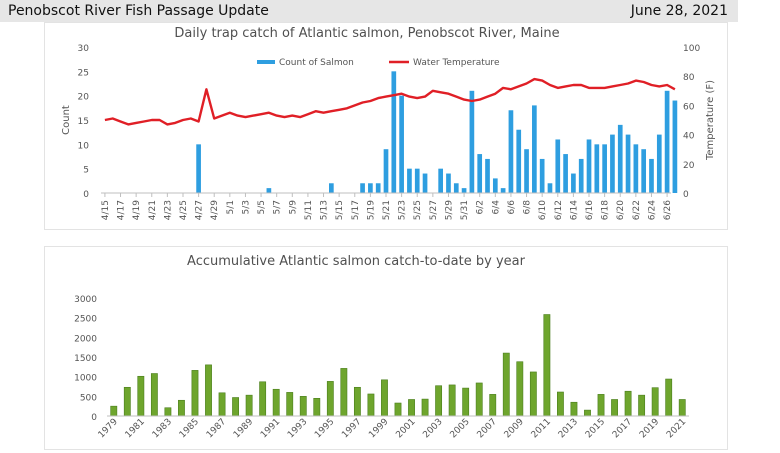 The width and height of the screenshot is (780, 453). What do you see at coordinates (88, 398) in the screenshot?
I see `y-tick-label: 500` at bounding box center [88, 398].